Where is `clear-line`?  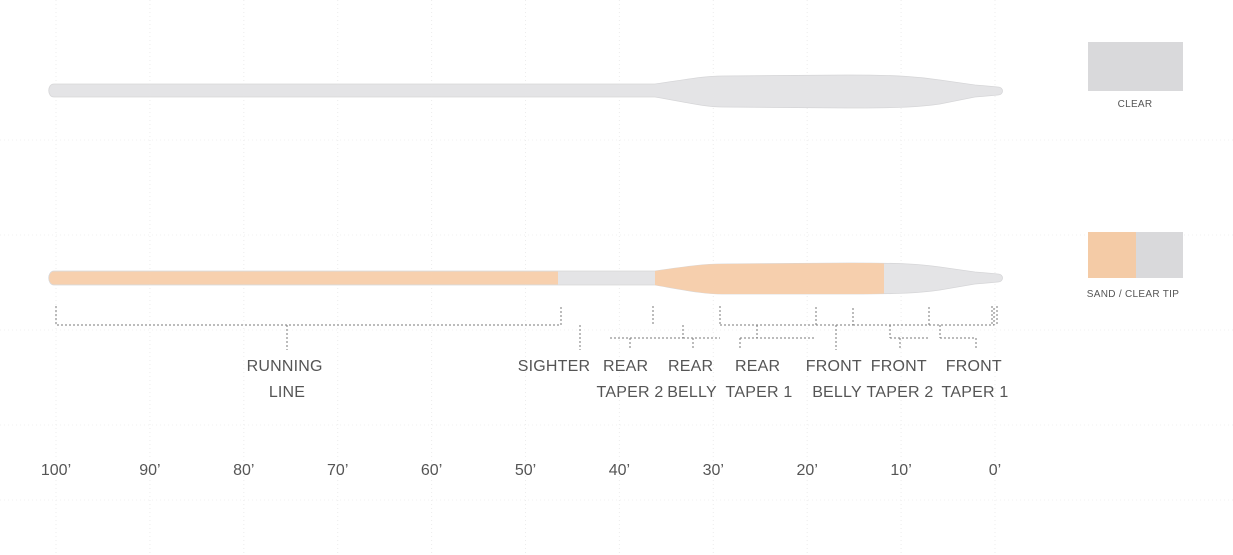 clear-line is located at coordinates (525, 91).